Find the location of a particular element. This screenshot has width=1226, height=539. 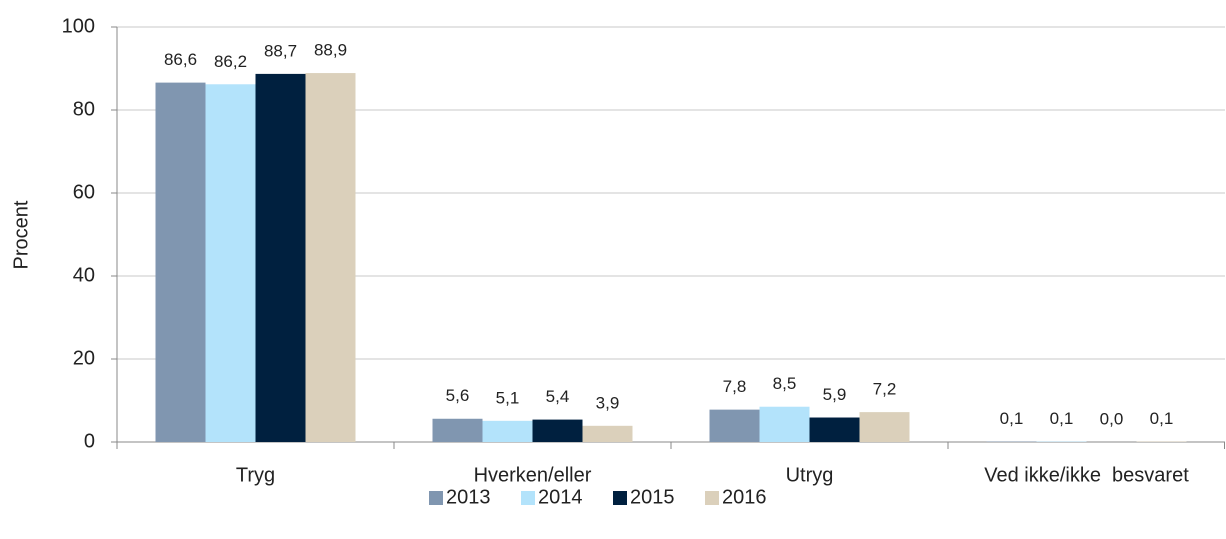

x-tick-label: Ved ikke/ikke besvaret is located at coordinates (1086, 475).